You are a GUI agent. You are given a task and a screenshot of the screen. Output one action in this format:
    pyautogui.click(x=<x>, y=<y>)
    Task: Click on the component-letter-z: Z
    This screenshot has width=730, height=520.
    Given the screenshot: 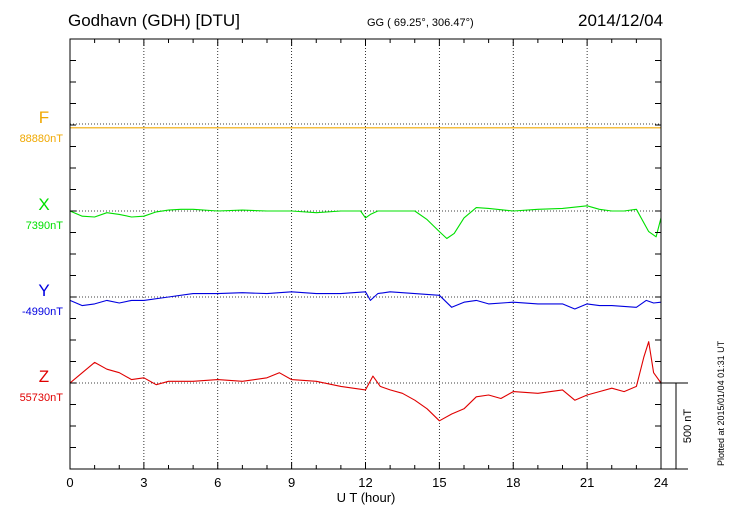 What is the action you would take?
    pyautogui.click(x=44, y=376)
    